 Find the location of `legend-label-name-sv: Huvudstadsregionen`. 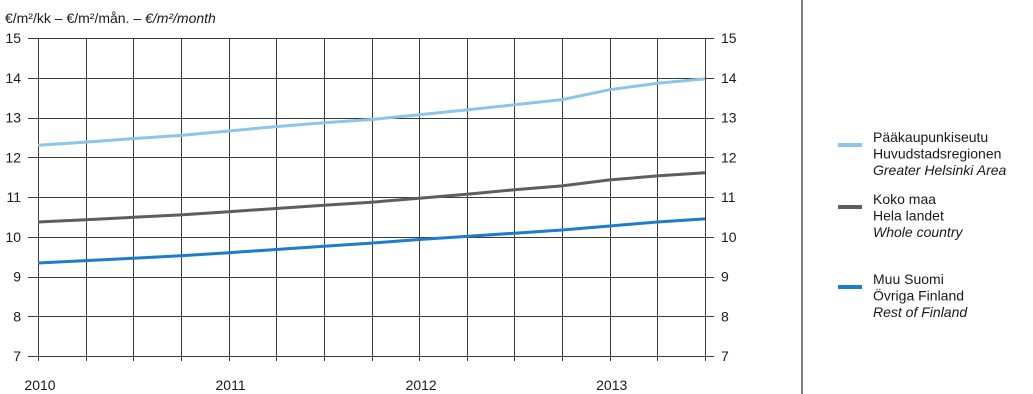

legend-label-name-sv: Huvudstadsregionen is located at coordinates (937, 154).